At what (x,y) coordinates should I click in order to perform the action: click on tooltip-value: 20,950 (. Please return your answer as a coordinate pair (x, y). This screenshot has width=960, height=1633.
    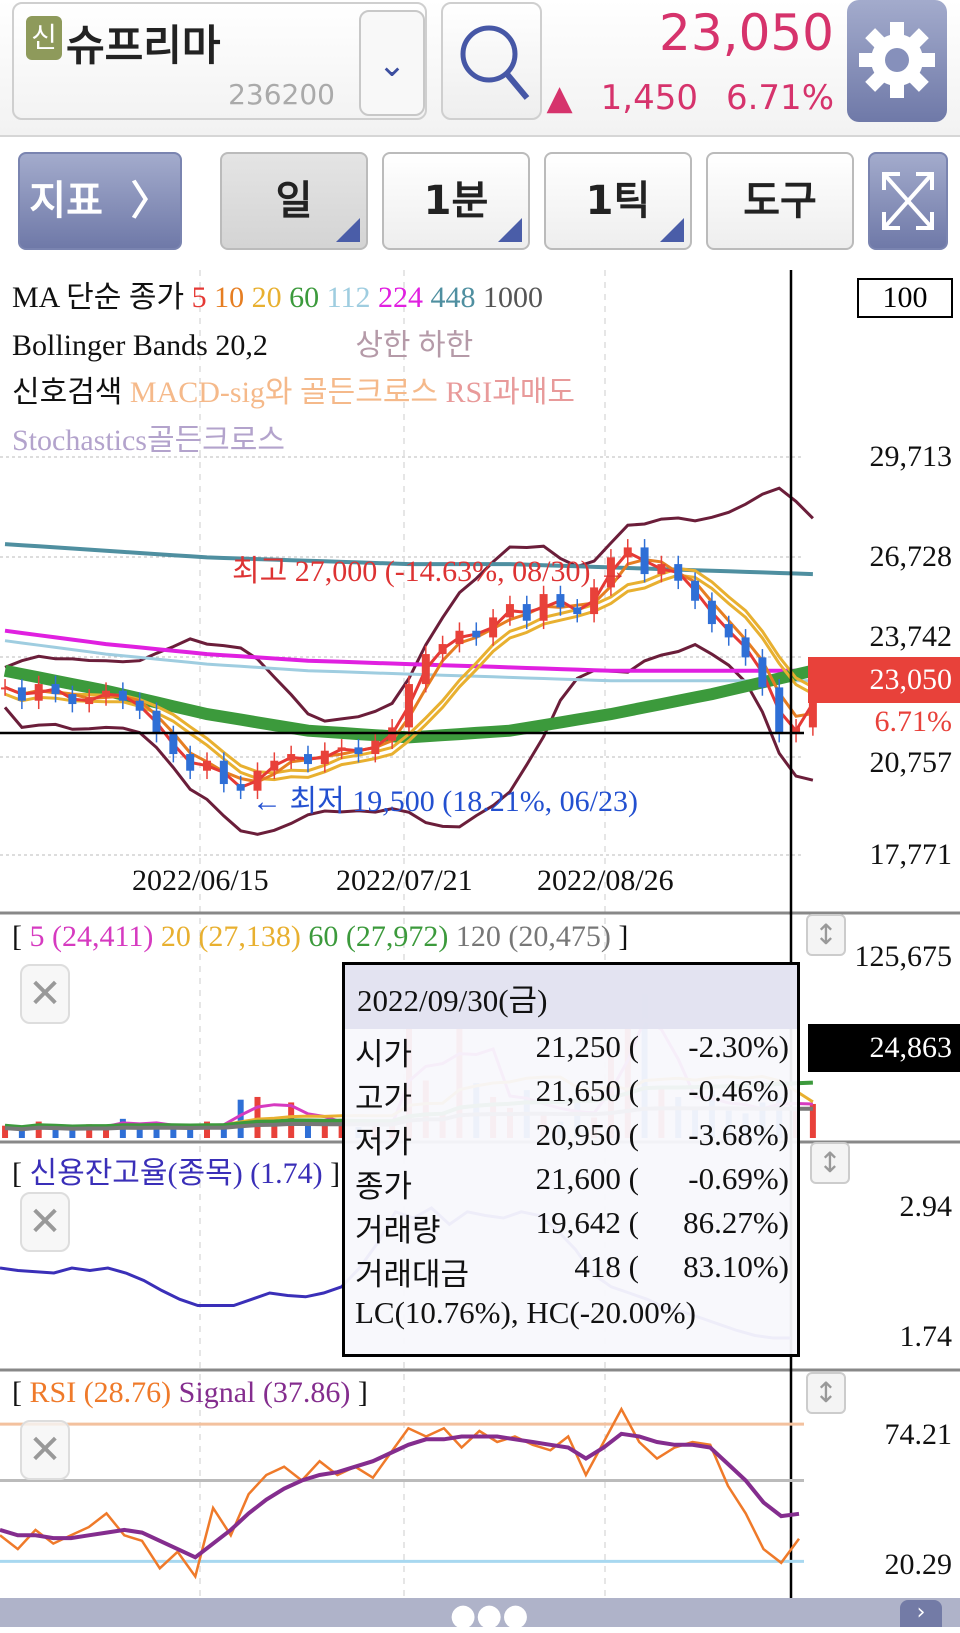
    Looking at the image, I should click on (587, 1134).